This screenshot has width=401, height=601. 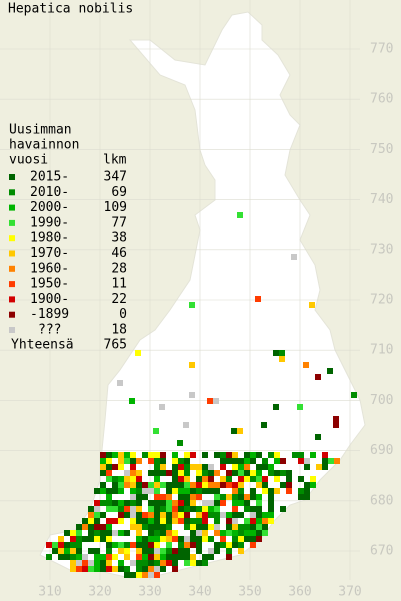 What do you see at coordinates (381, 500) in the screenshot?
I see `grid-label: 680` at bounding box center [381, 500].